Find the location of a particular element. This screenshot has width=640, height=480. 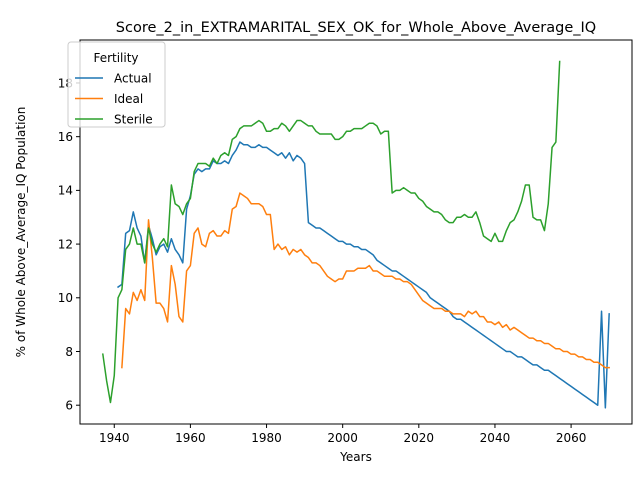

y-tick-label: 14 is located at coordinates (65, 191).